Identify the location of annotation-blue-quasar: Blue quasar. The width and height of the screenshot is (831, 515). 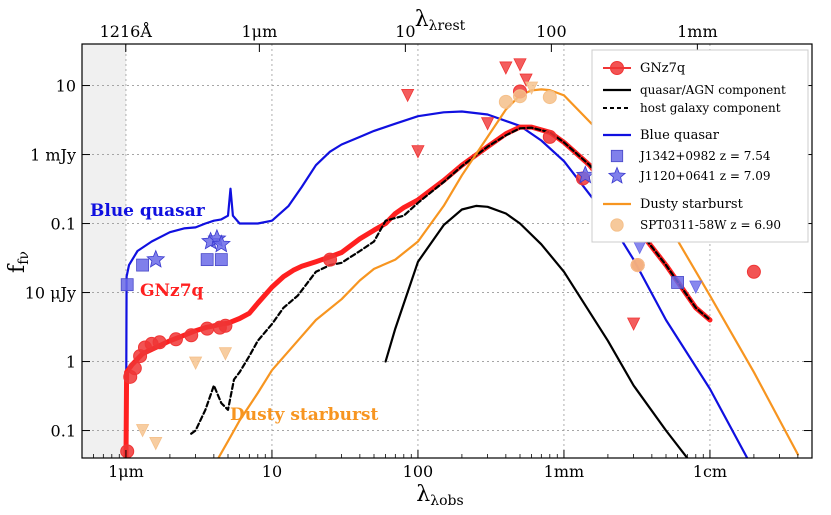
(148, 211).